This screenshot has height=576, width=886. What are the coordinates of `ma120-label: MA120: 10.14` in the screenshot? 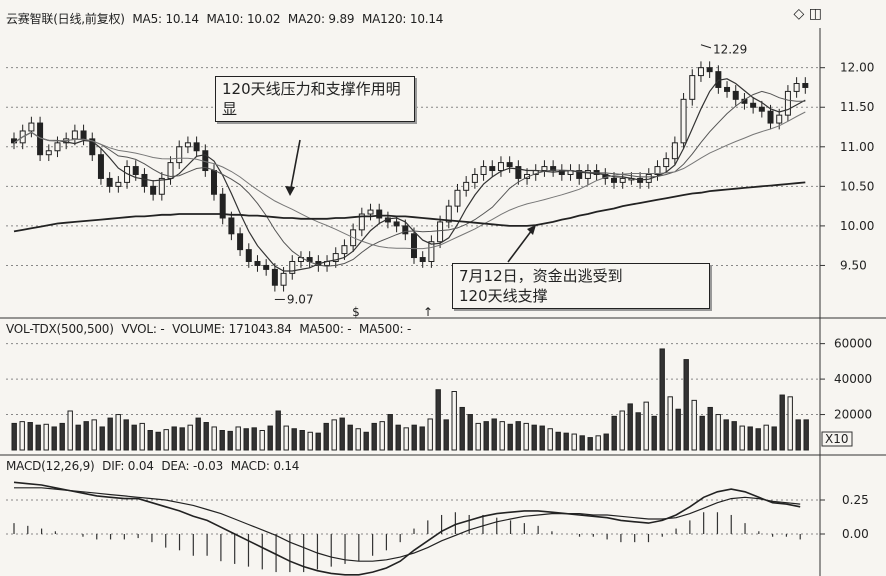 It's located at (402, 19).